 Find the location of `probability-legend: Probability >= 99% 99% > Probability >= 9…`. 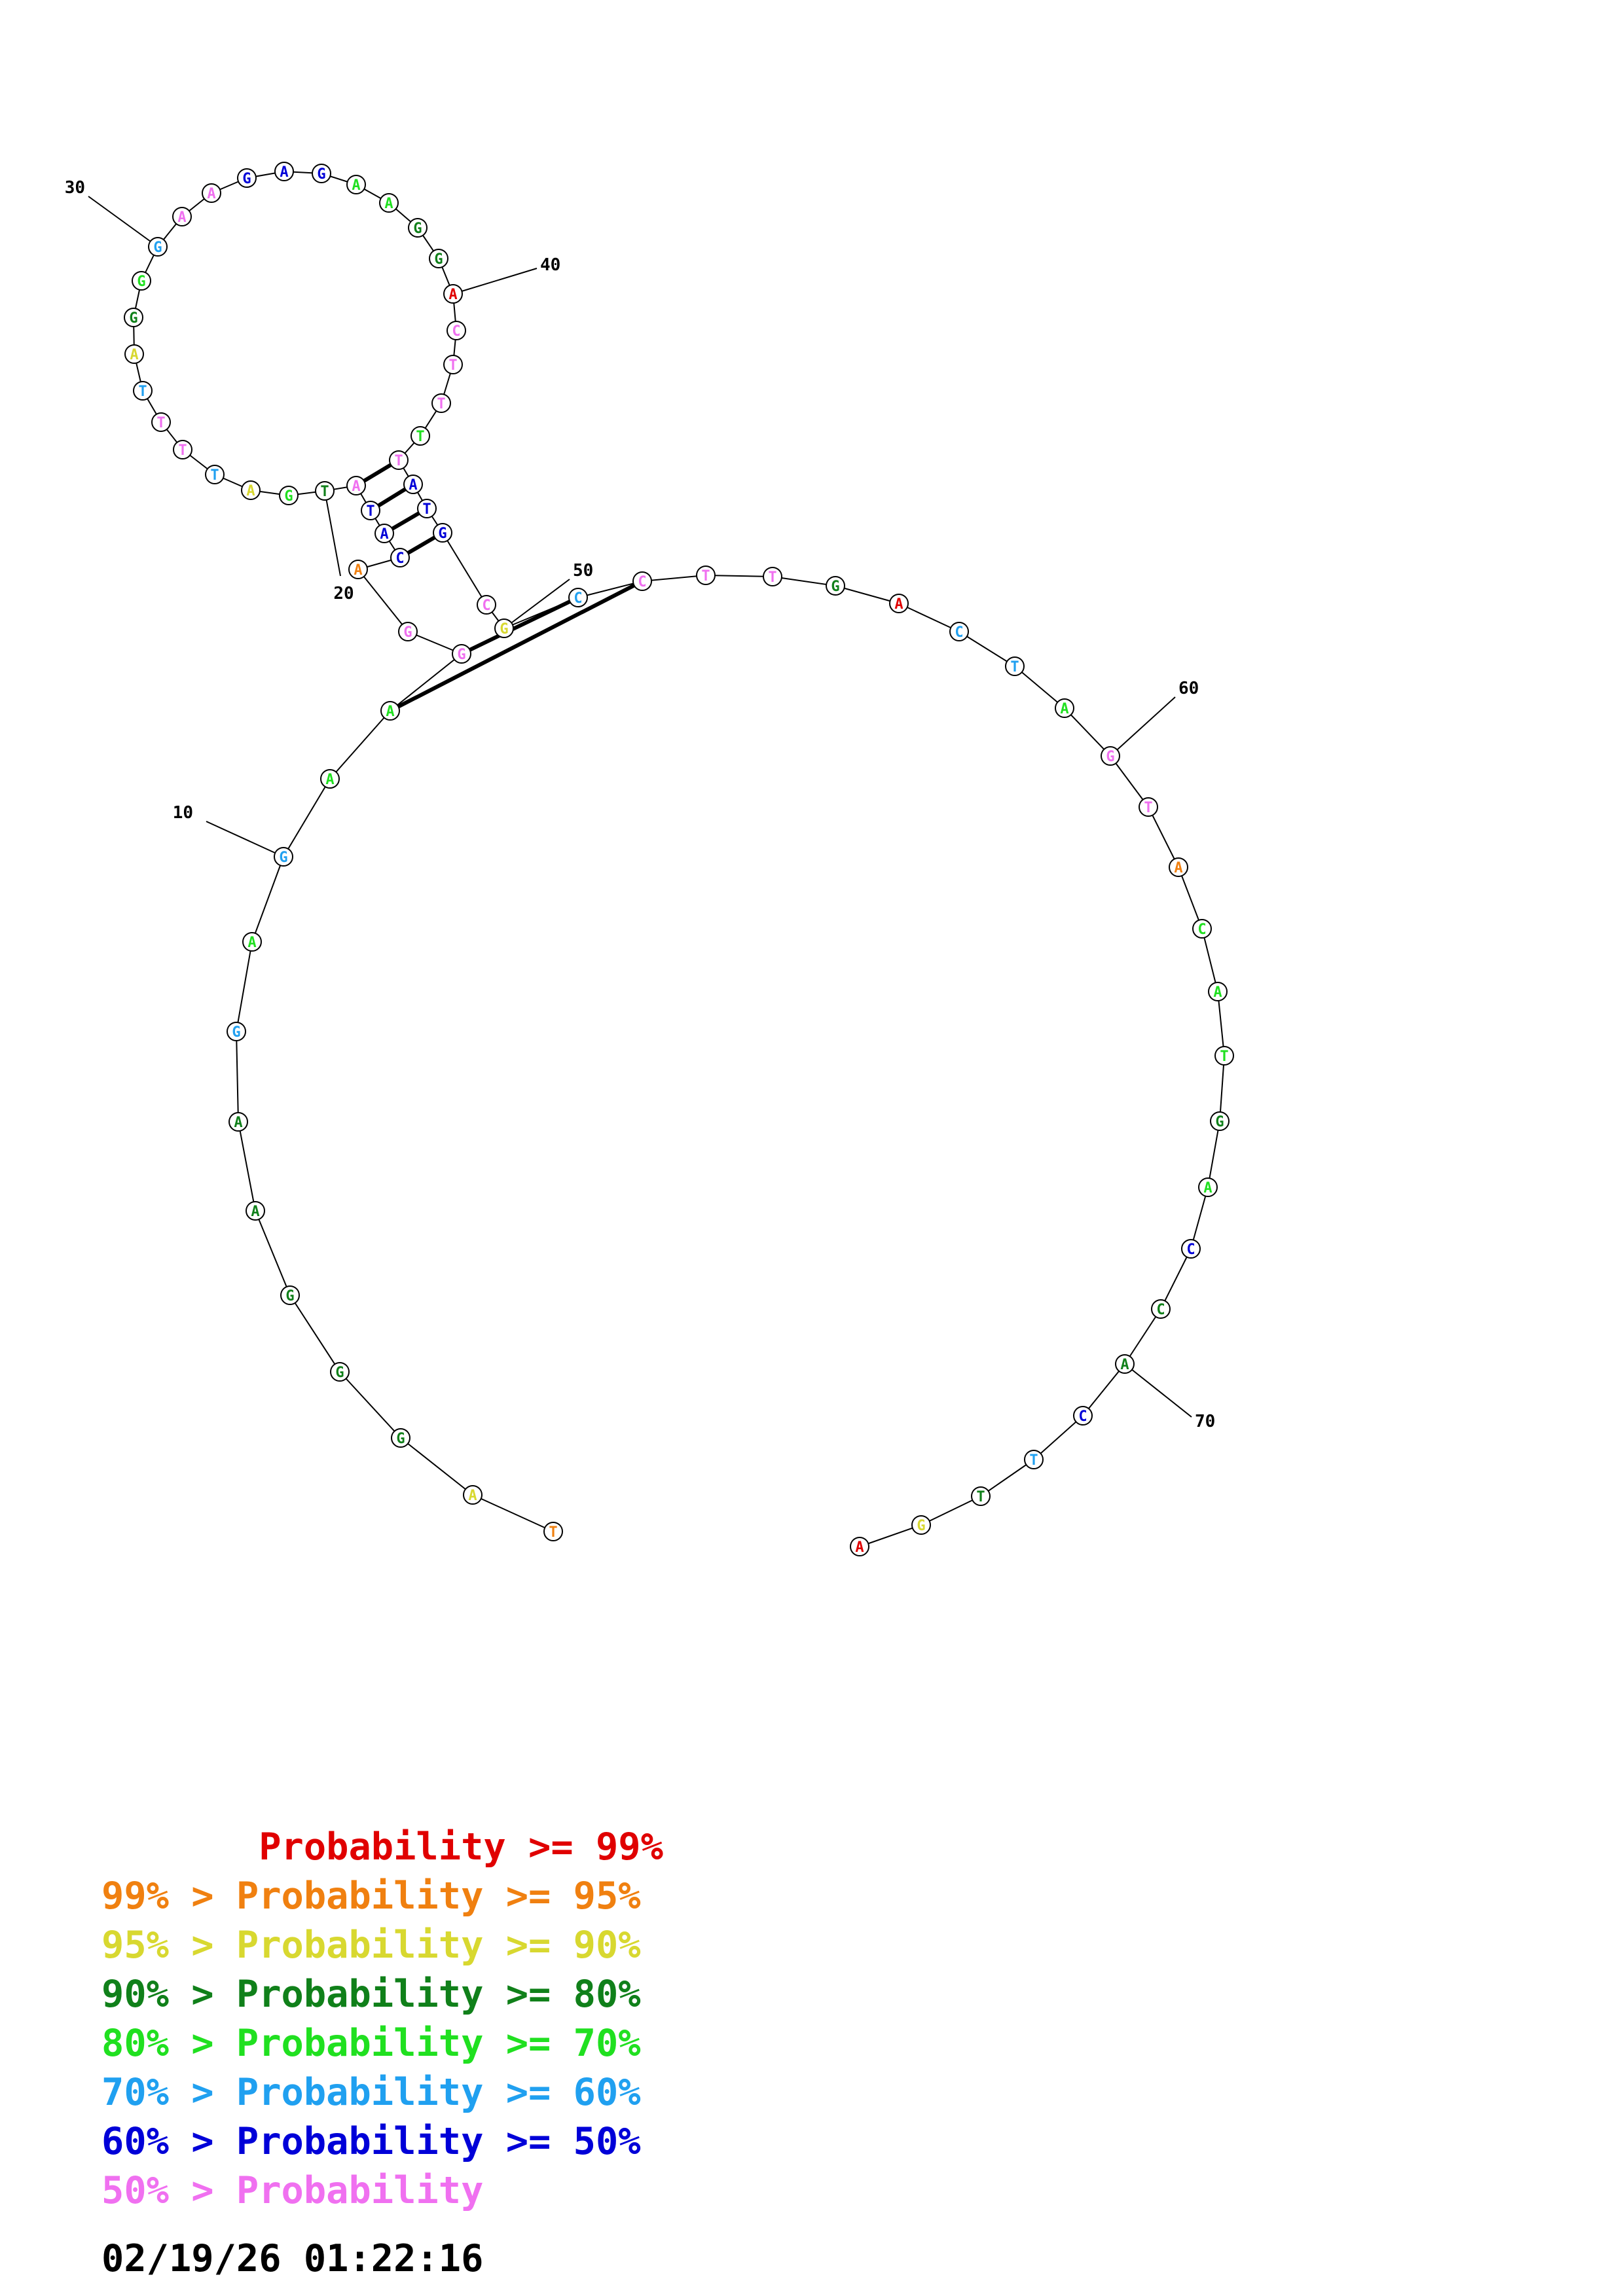

probability-legend: Probability >= 99% 99% > Probability >= 9… is located at coordinates (382, 2019).